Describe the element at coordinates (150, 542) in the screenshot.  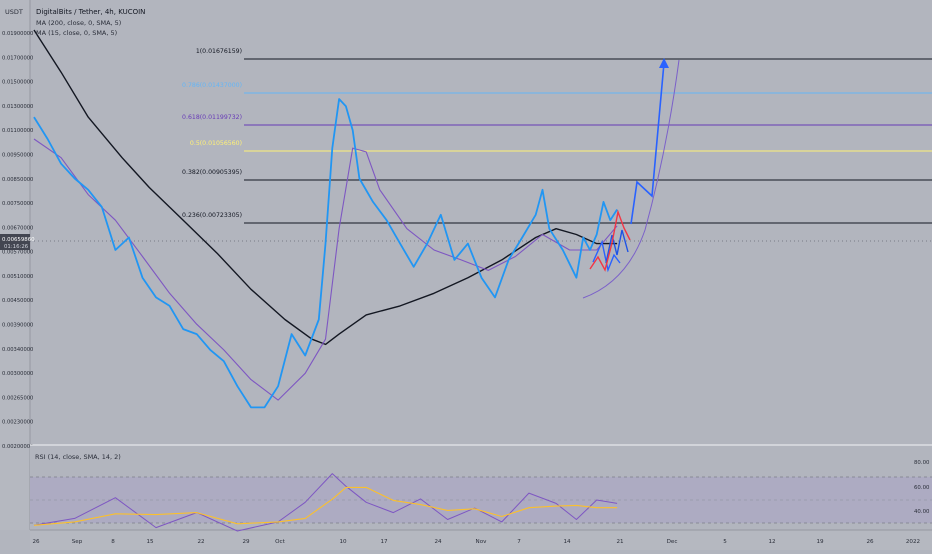
I see `time-tick-label: 15` at that location.